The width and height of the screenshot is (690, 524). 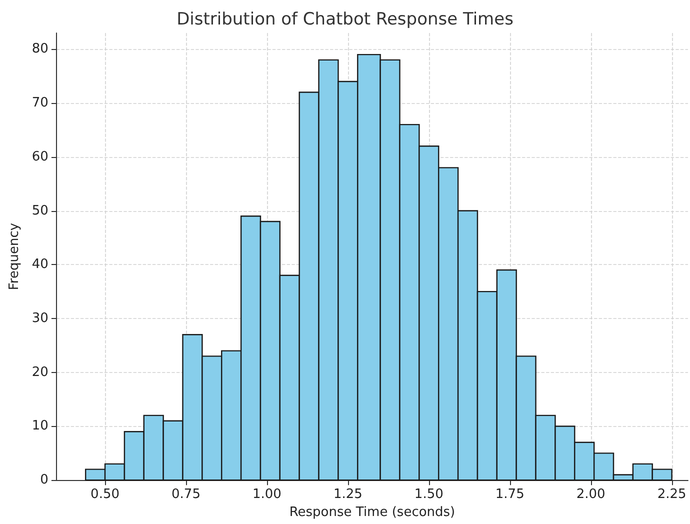 What do you see at coordinates (671, 494) in the screenshot?
I see `x-tick-label: 2.25` at bounding box center [671, 494].